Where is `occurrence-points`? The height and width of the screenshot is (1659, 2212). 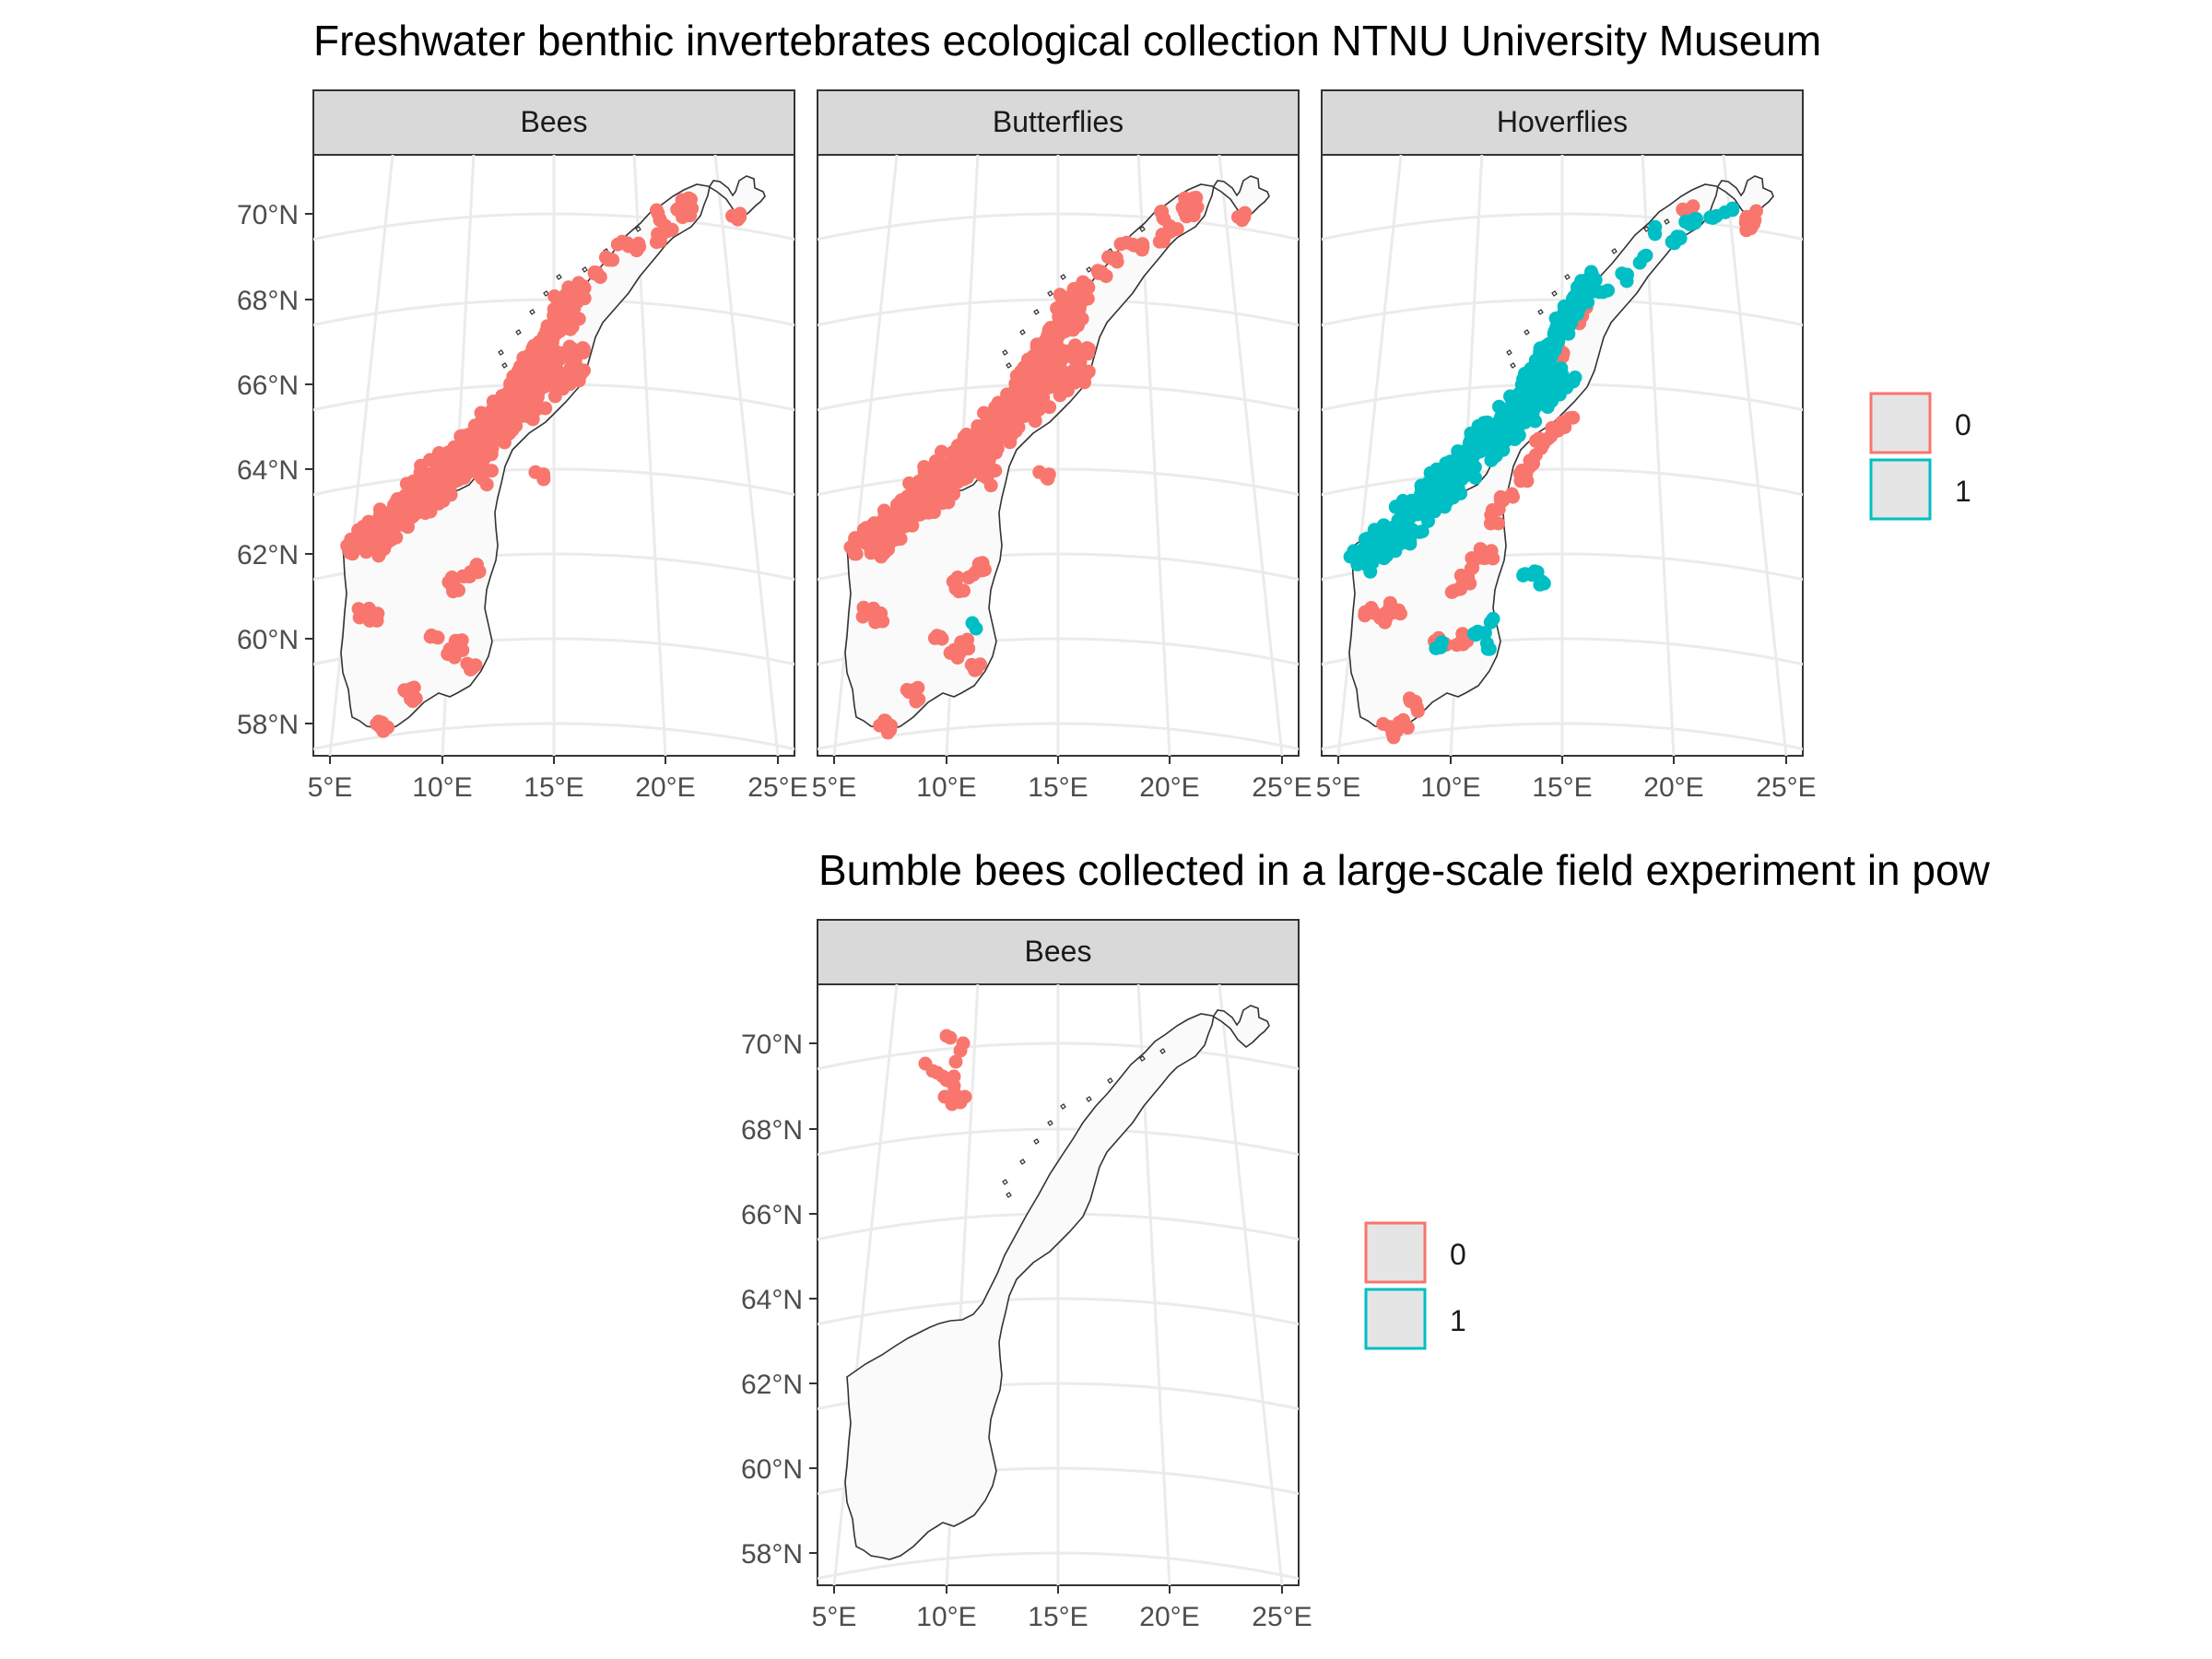 occurrence-points is located at coordinates (1553, 472).